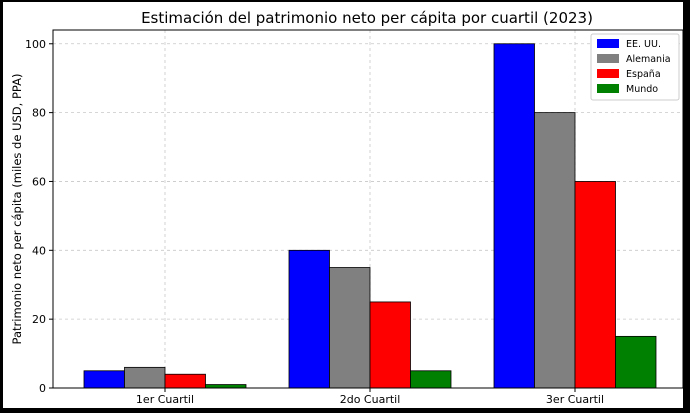  I want to click on bar-ee-uu--1, so click(309, 319).